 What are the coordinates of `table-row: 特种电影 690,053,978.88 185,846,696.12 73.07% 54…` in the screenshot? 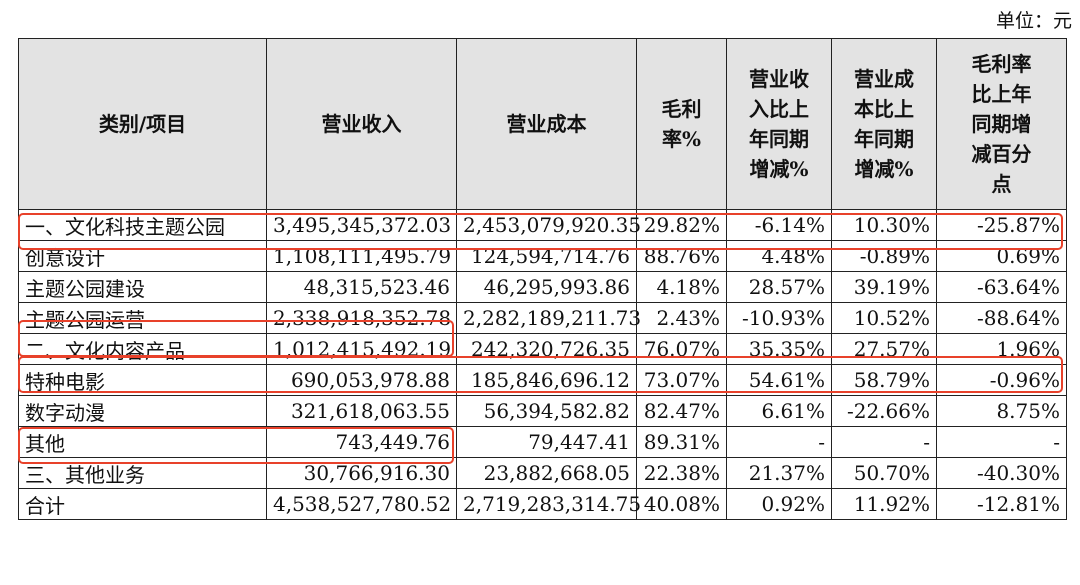 It's located at (542, 380).